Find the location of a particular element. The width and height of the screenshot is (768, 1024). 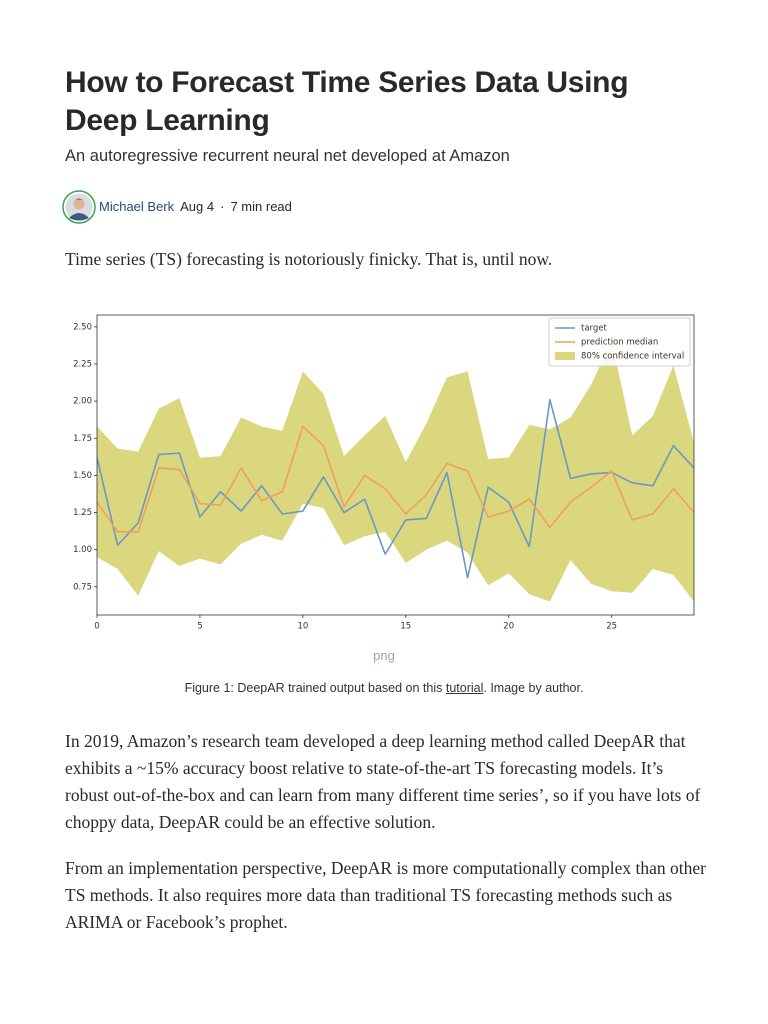

publish-date: Aug 4 is located at coordinates (197, 206).